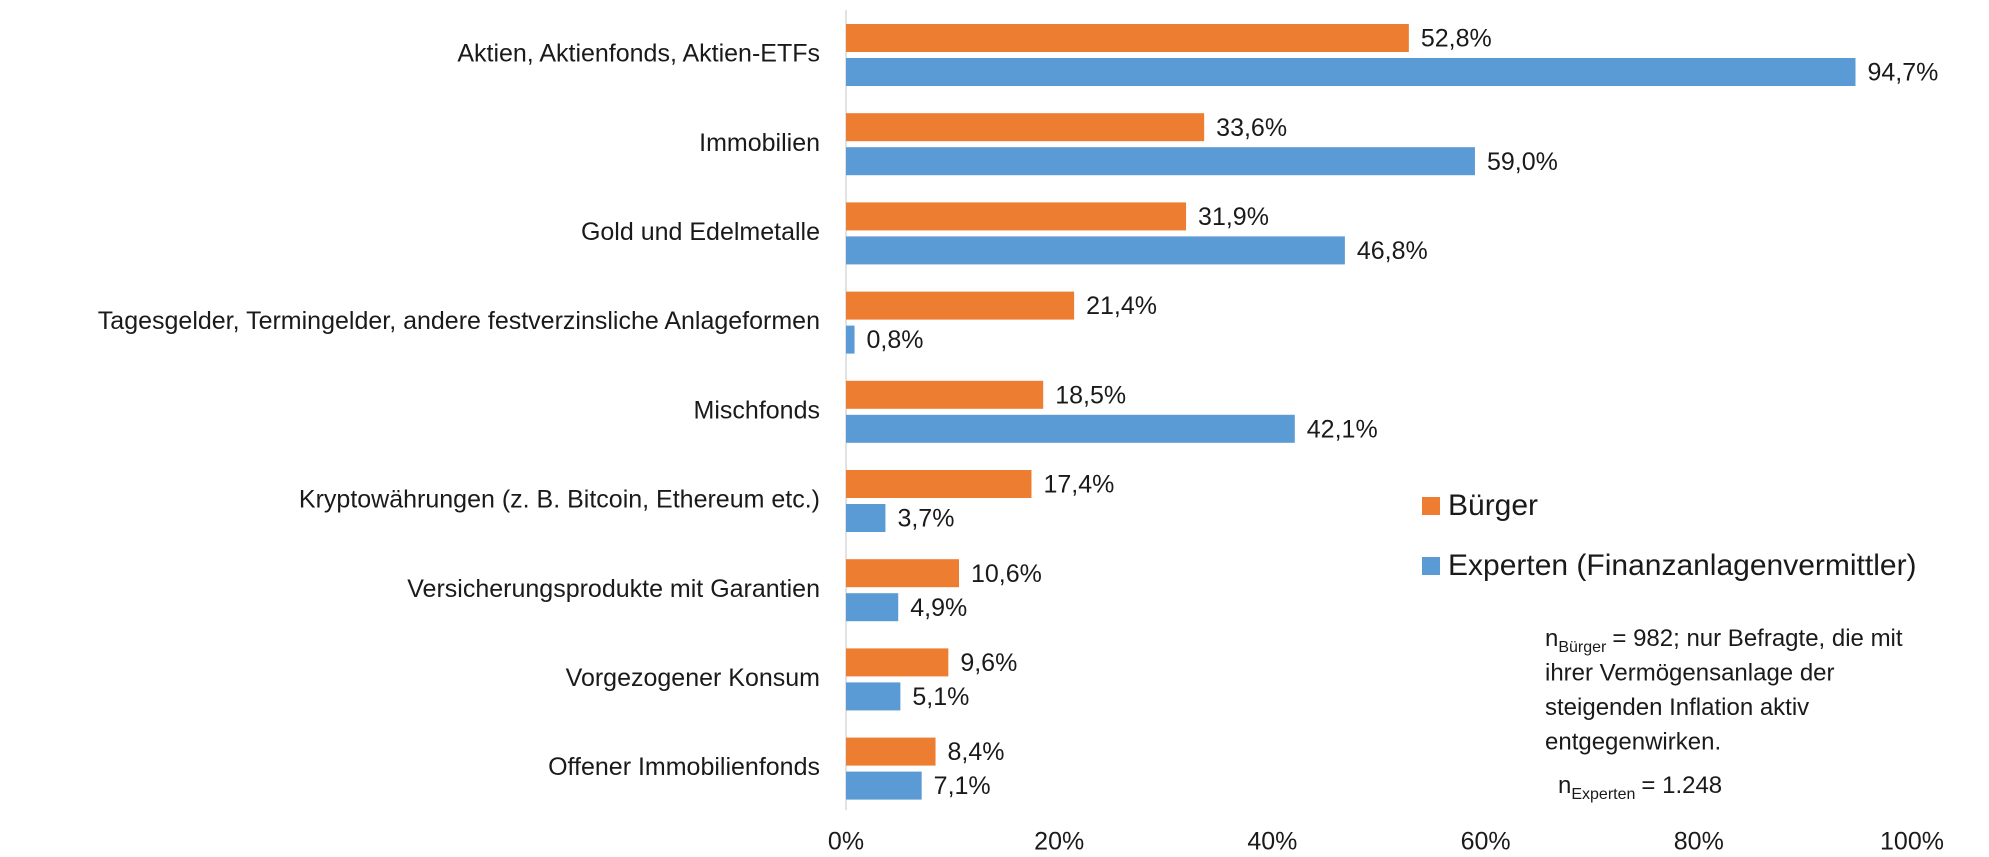 The height and width of the screenshot is (857, 1989). Describe the element at coordinates (1699, 842) in the screenshot. I see `x-tick-label: 80%` at that location.